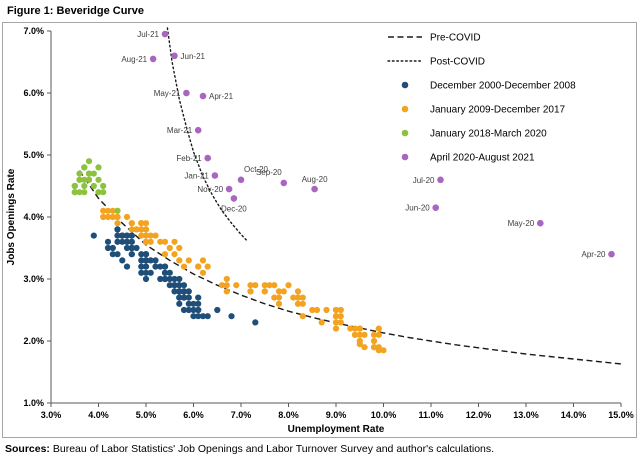 This screenshot has width=639, height=464. Describe the element at coordinates (174, 276) in the screenshot. I see `series-december-2000-december-2008` at that location.